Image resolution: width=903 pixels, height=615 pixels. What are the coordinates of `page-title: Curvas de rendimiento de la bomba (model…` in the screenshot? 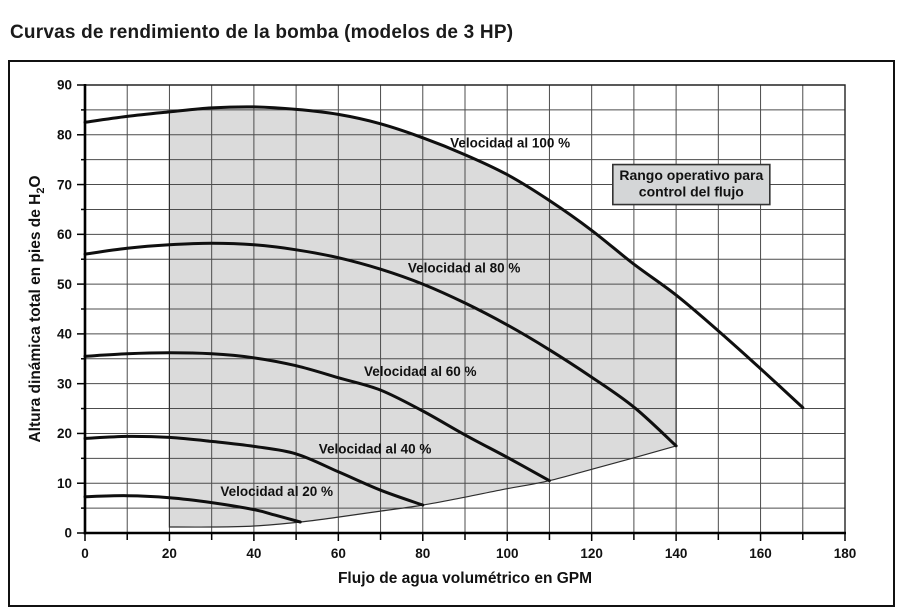 It's located at (262, 32).